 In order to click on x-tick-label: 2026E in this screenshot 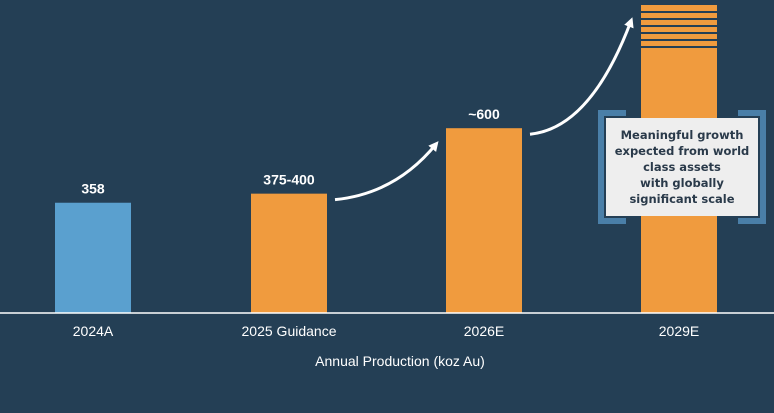, I will do `click(484, 331)`.